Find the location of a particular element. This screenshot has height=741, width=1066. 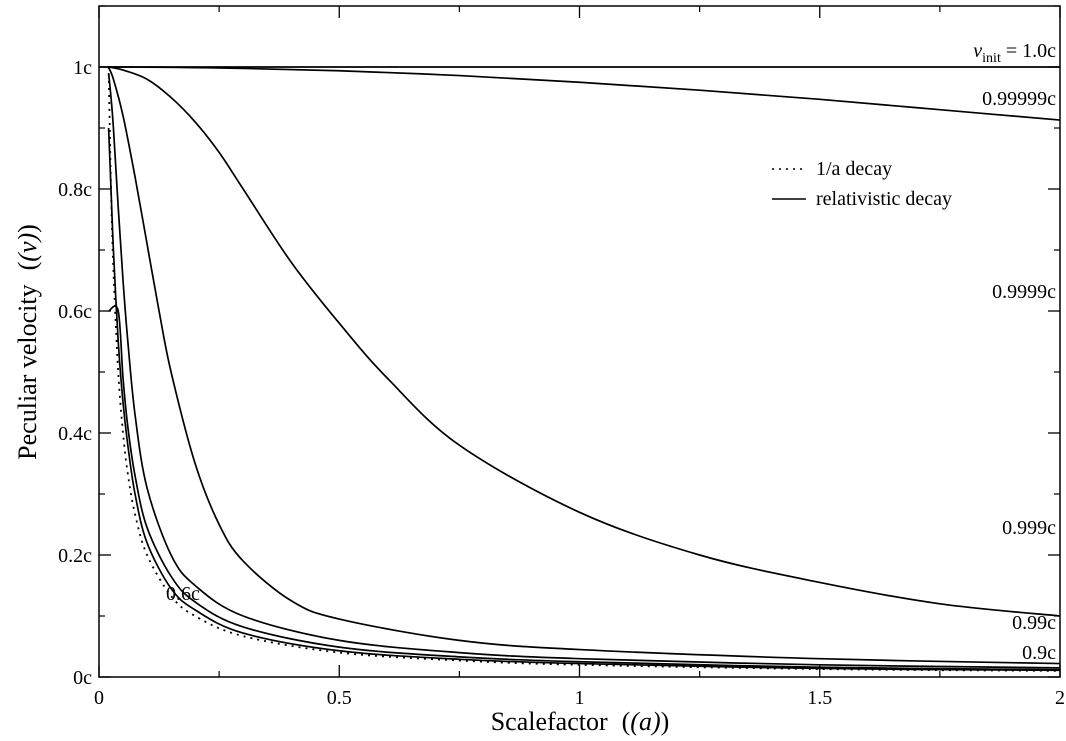

curve-label-0.9c: 0.9c is located at coordinates (1039, 653).